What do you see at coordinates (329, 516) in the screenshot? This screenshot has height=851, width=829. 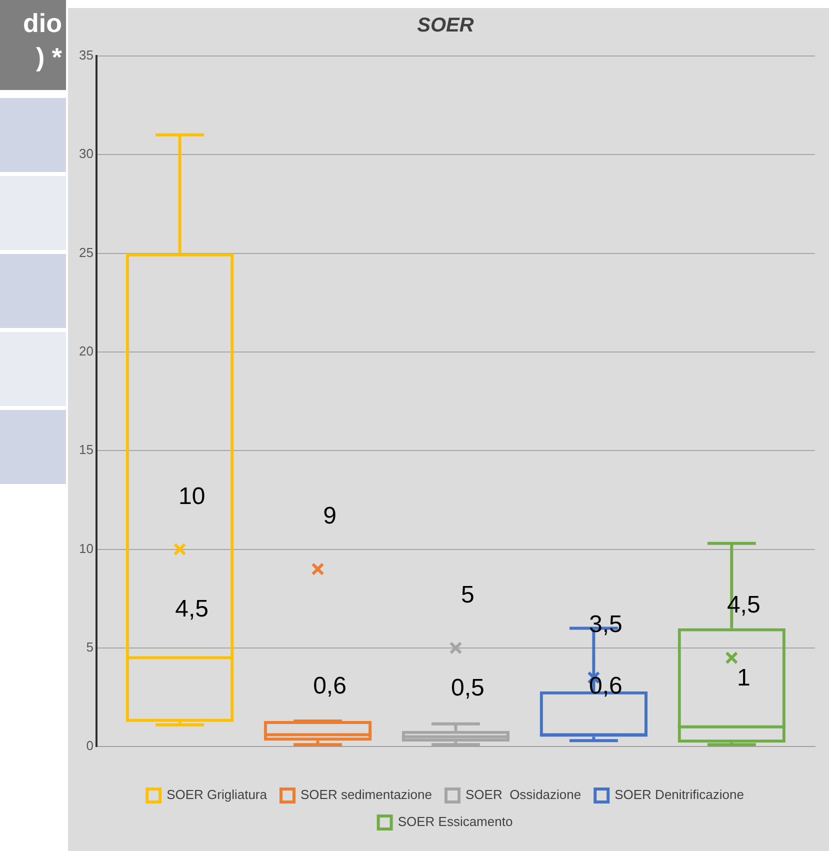 I see `annotation: 9` at bounding box center [329, 516].